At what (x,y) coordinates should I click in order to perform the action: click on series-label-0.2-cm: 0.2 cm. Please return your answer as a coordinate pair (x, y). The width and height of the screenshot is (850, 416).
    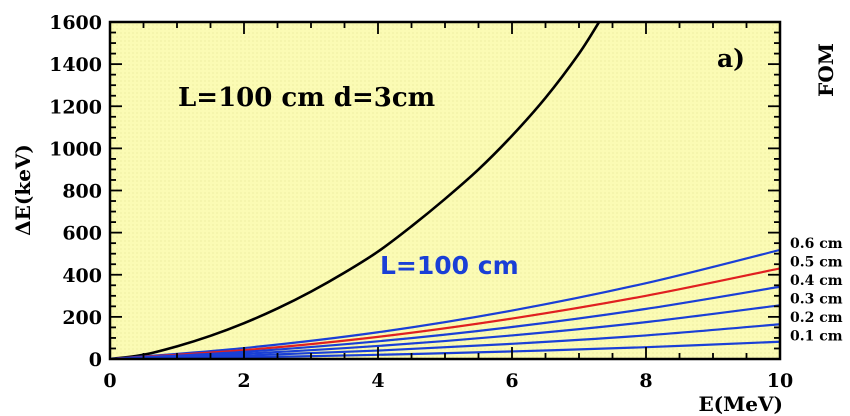
    Looking at the image, I should click on (816, 318).